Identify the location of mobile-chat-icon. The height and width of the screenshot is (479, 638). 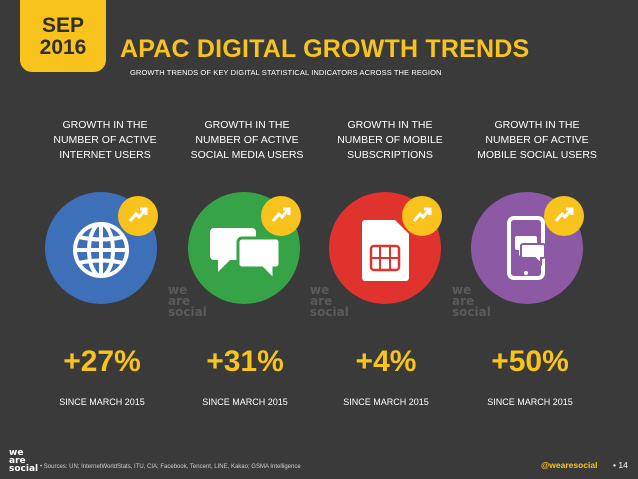
(526, 248).